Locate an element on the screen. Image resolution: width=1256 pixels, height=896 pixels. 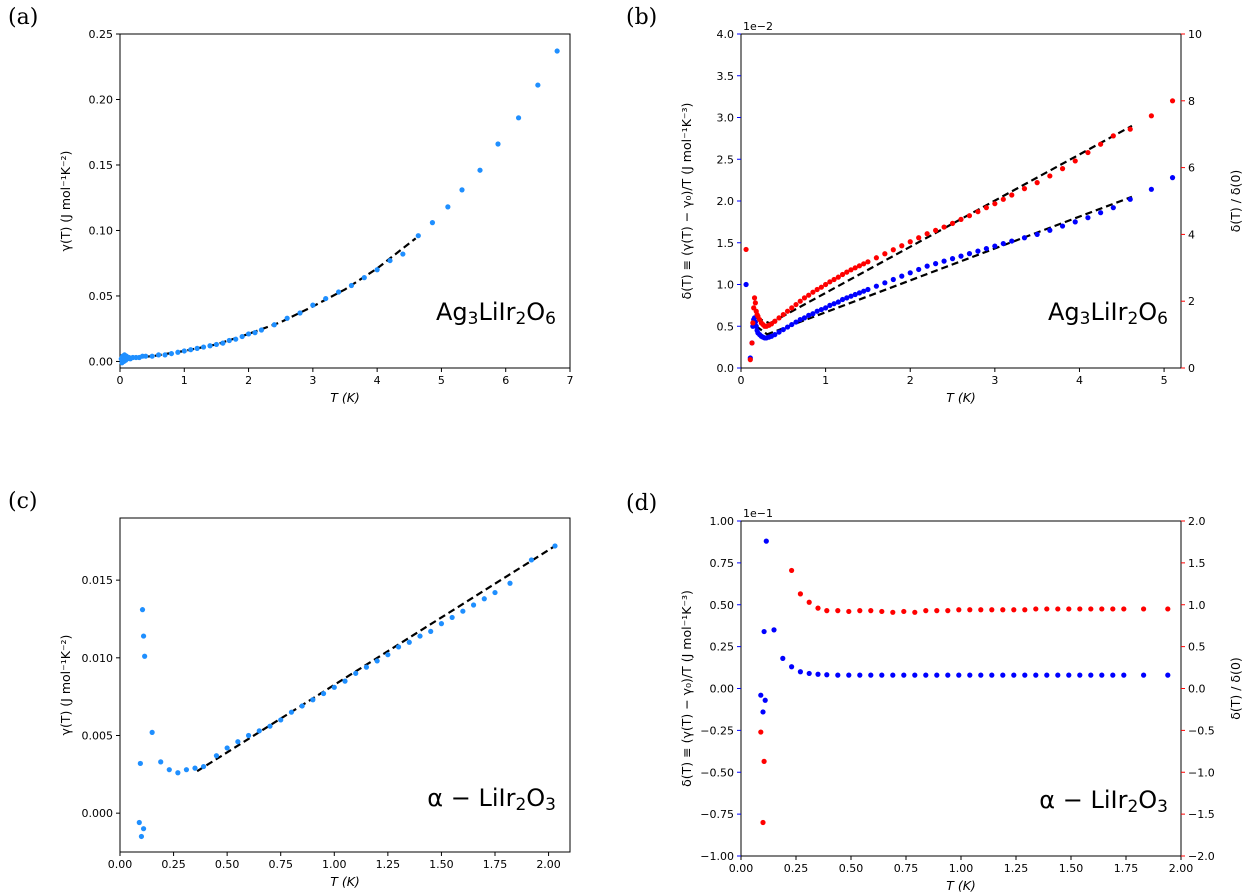
y-tick-label: −1.00 is located at coordinates (717, 856).